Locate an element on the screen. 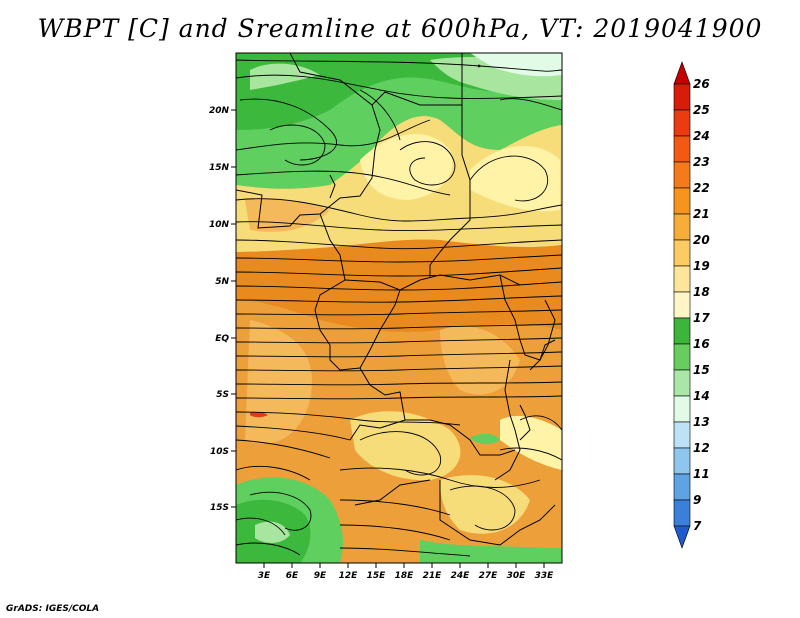  shade-sw-green-light is located at coordinates (272, 532).